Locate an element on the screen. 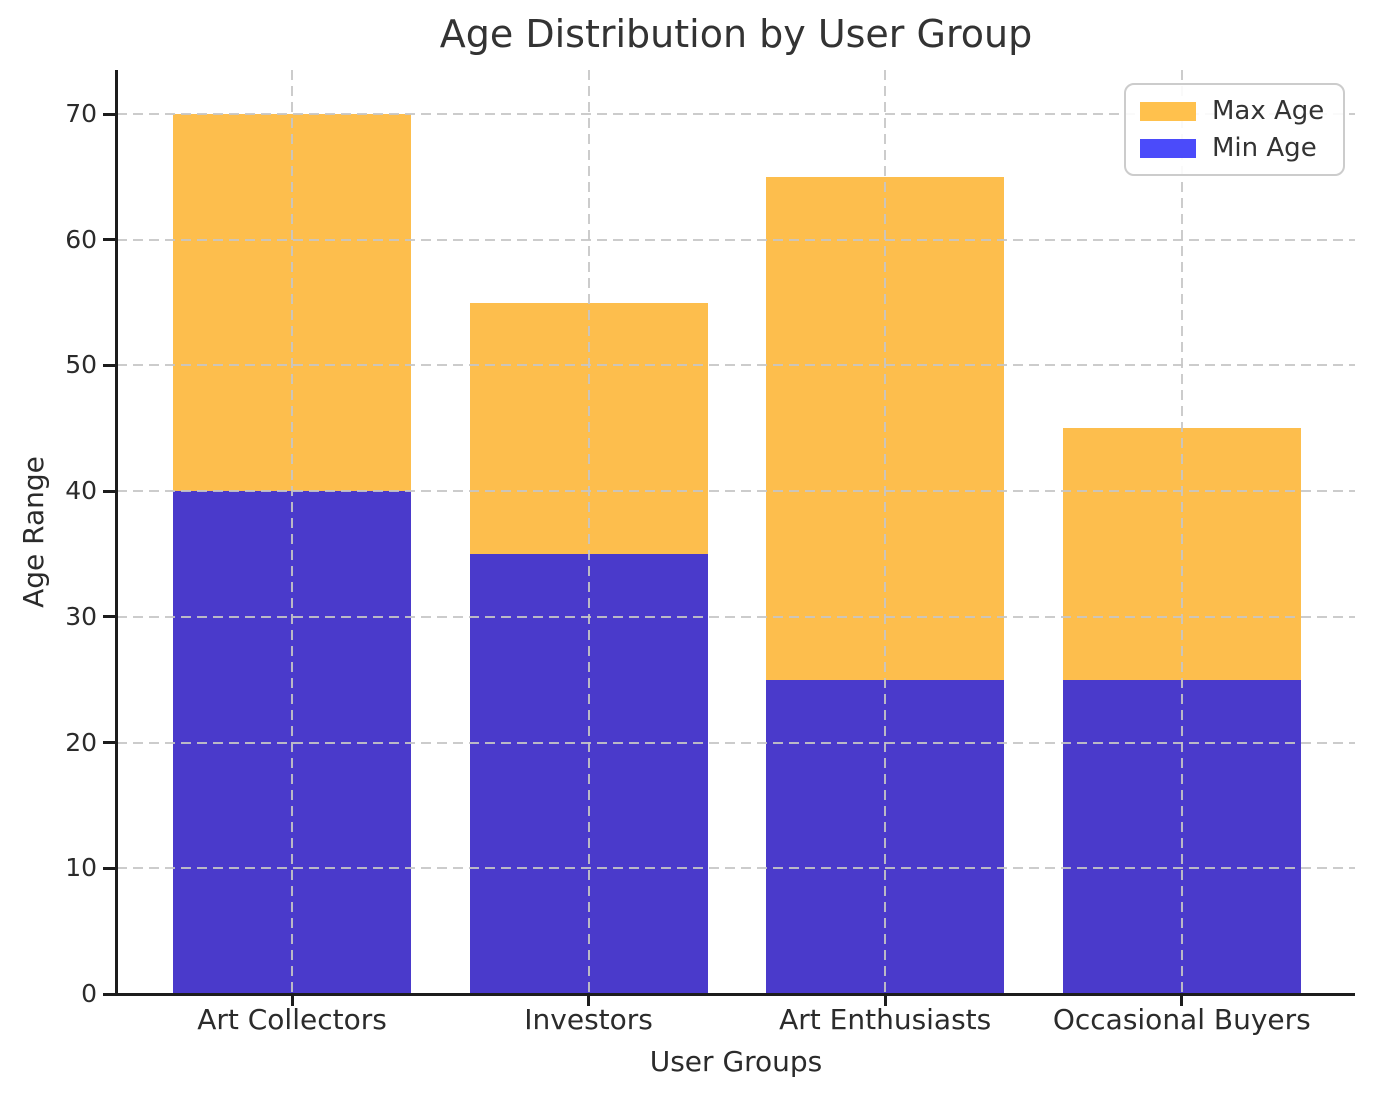 The height and width of the screenshot is (1101, 1376). legend-item: Max Age is located at coordinates (1234, 111).